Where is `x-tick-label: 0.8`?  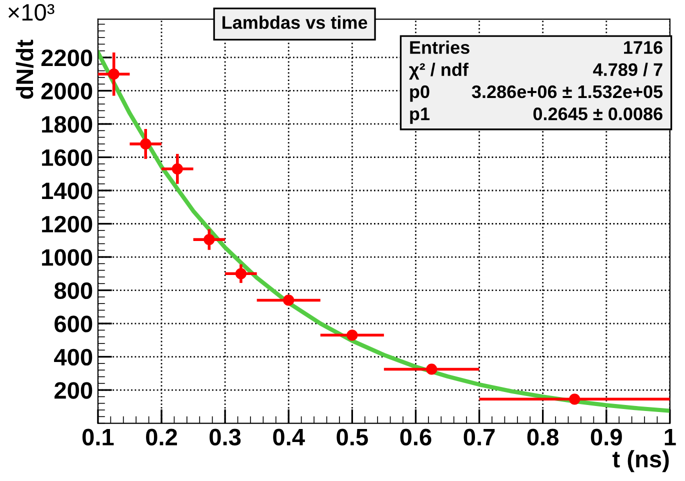 x-tick-label: 0.8 is located at coordinates (543, 437).